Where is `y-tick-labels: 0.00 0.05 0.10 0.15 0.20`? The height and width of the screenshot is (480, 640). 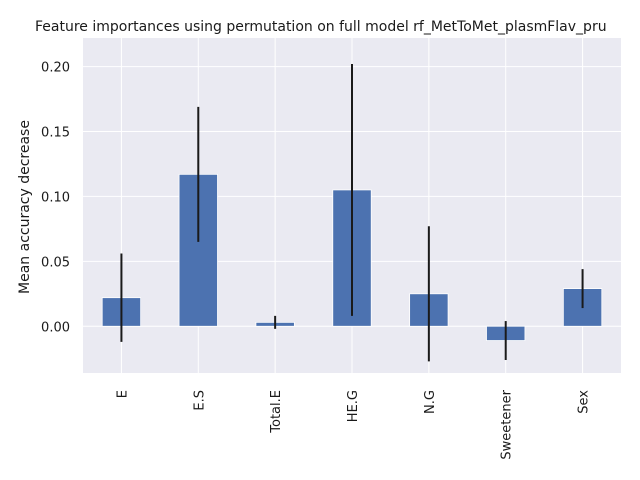 y-tick-labels: 0.00 0.05 0.10 0.15 0.20 is located at coordinates (55, 198).